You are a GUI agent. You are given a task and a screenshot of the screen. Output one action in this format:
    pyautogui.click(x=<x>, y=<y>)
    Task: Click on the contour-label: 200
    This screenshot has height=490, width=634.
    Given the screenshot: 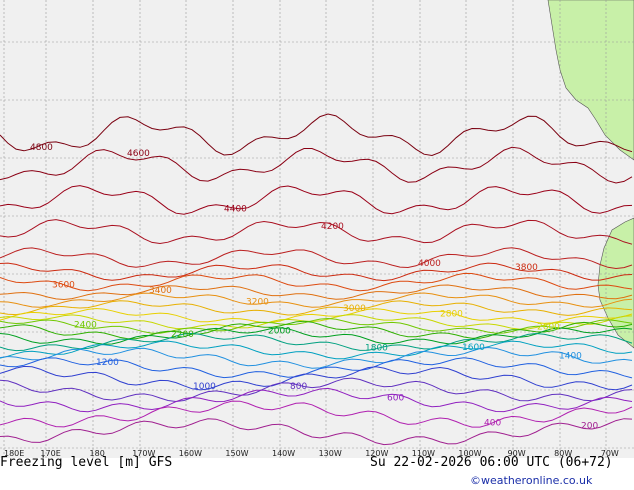 What is the action you would take?
    pyautogui.click(x=589, y=426)
    